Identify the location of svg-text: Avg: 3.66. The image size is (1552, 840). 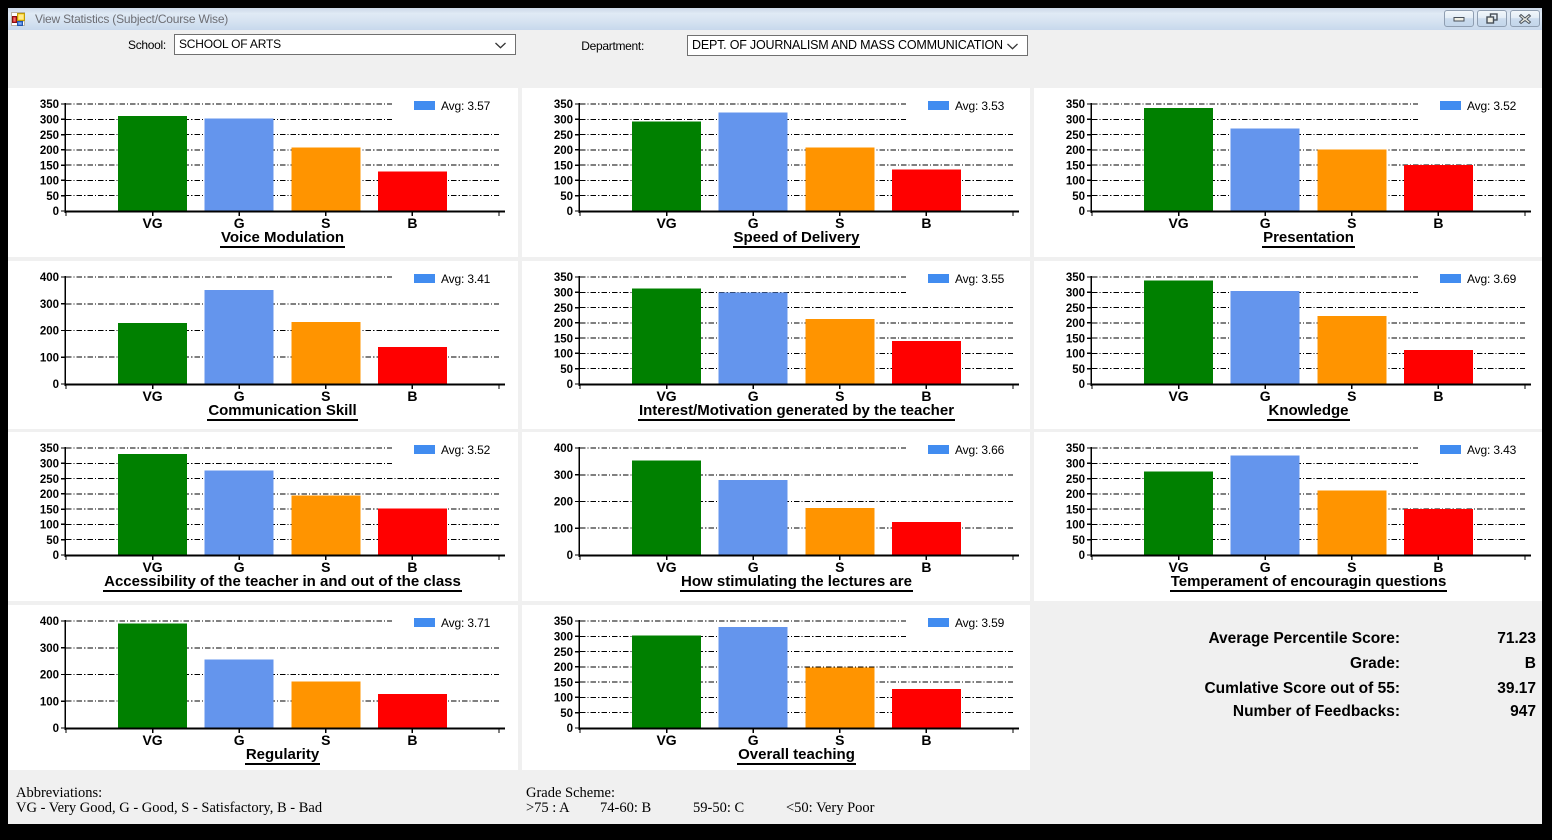
(980, 450).